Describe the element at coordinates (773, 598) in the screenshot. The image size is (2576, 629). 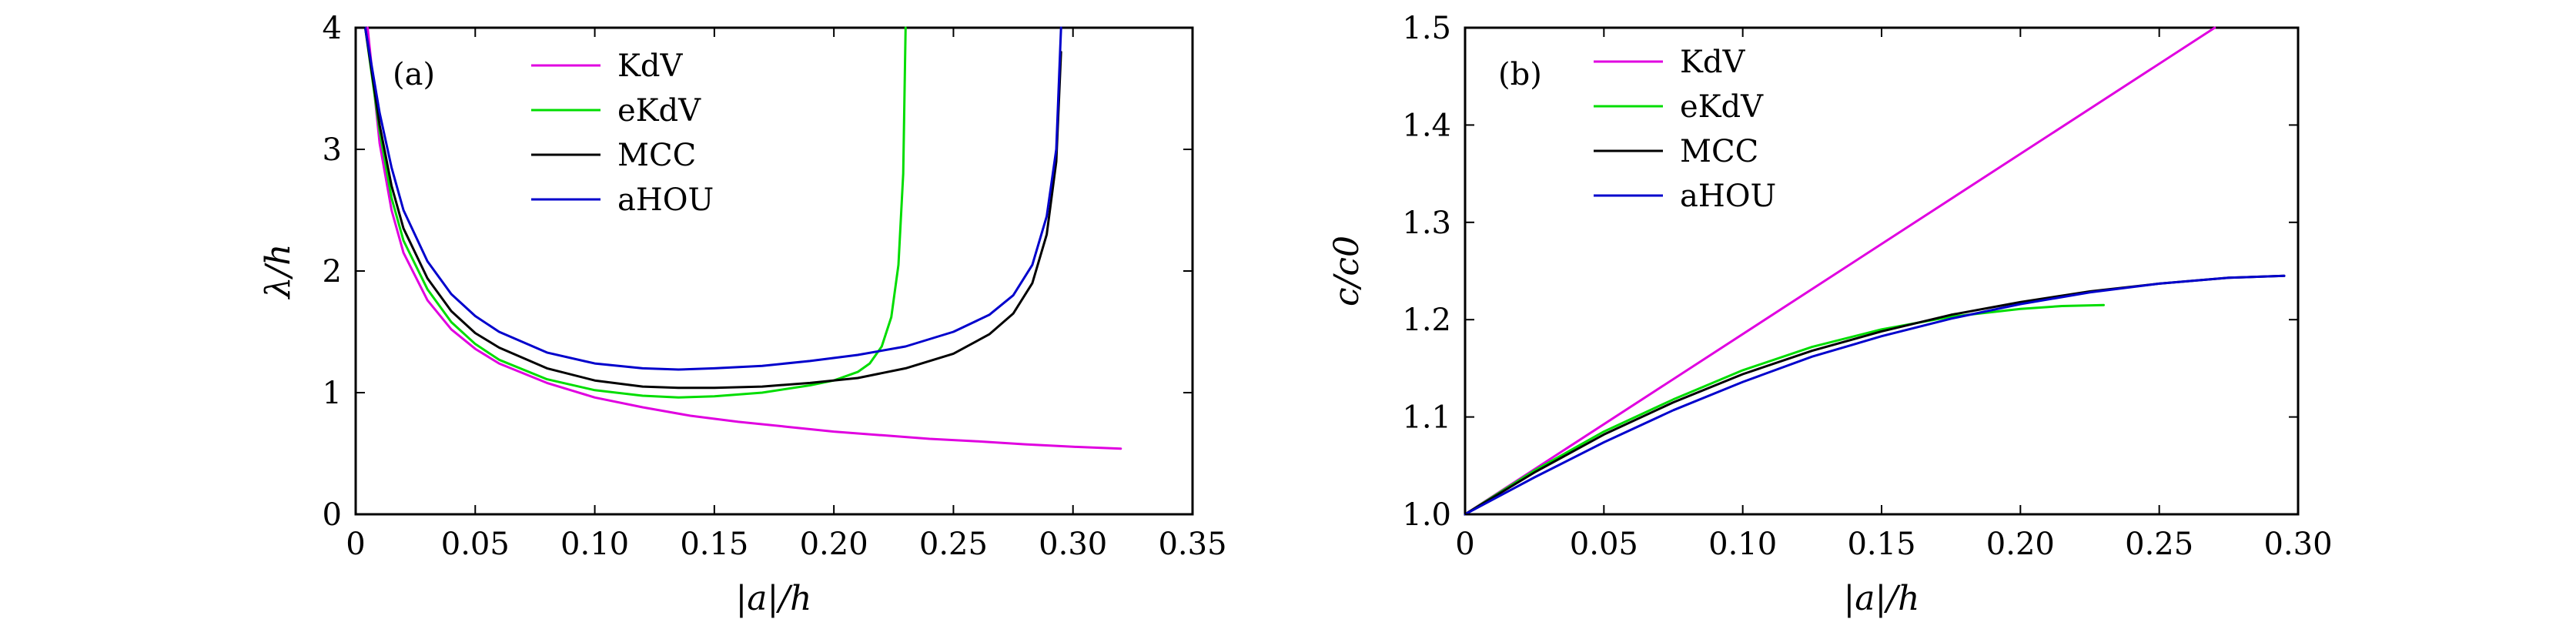
I see `panel-a-x-axis-label: |a|/h` at that location.